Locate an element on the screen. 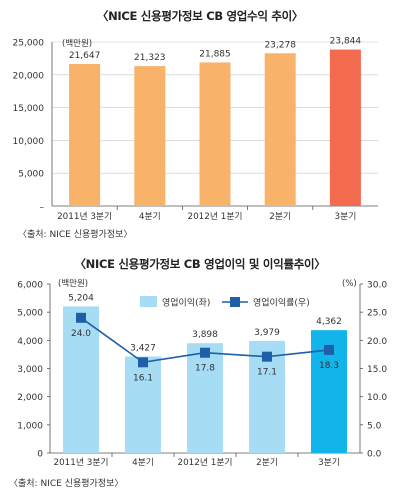 The height and width of the screenshot is (493, 400). y-left-tick-label: 4,000 is located at coordinates (30, 342).